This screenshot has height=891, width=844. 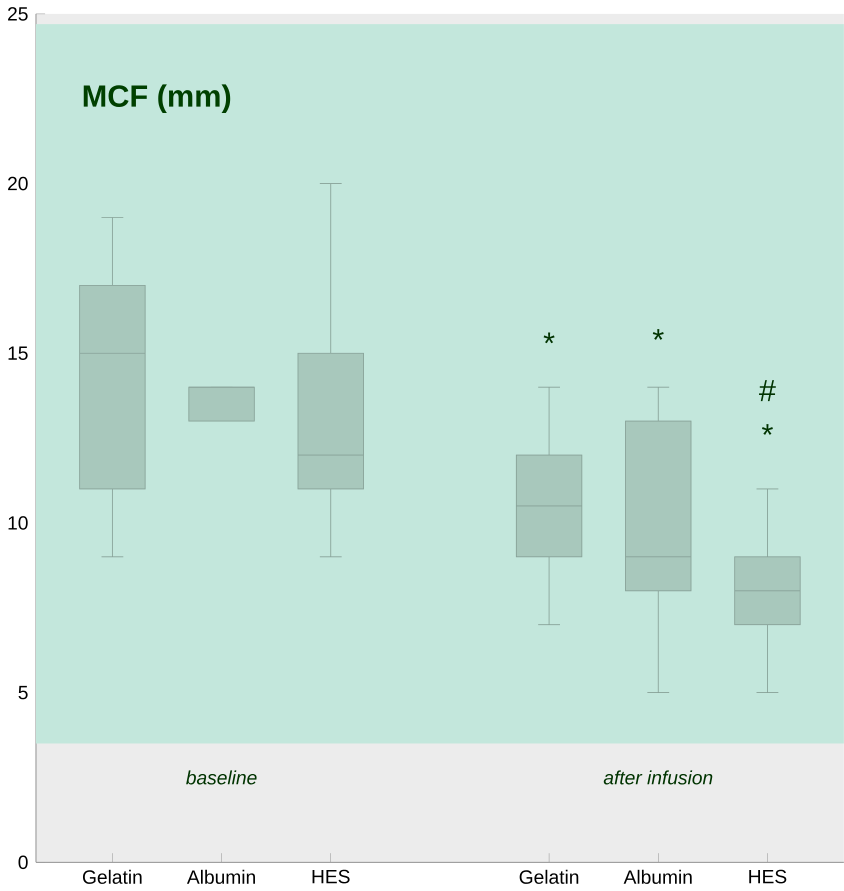 What do you see at coordinates (23, 693) in the screenshot?
I see `y-tick-label: 5` at bounding box center [23, 693].